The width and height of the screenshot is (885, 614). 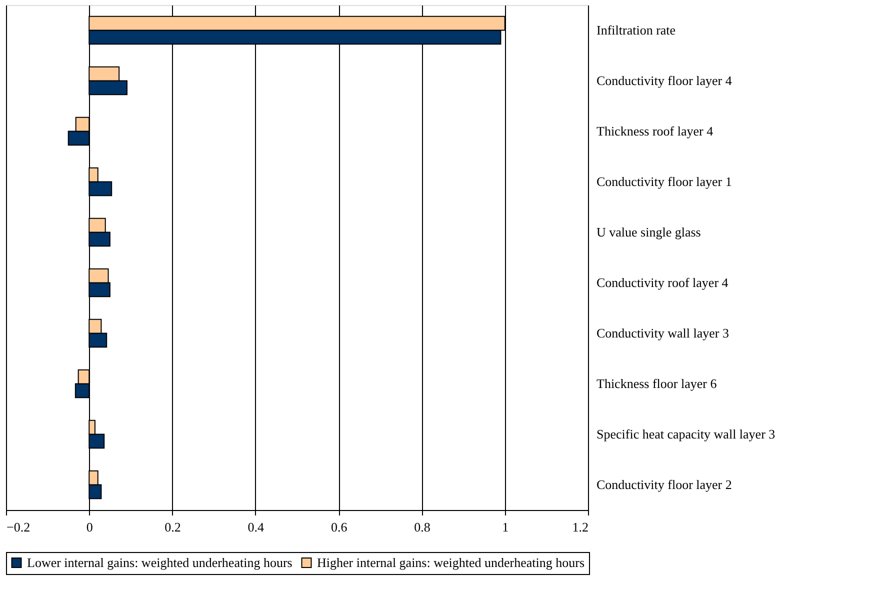 I want to click on x-tick-label: 0.6, so click(x=339, y=527).